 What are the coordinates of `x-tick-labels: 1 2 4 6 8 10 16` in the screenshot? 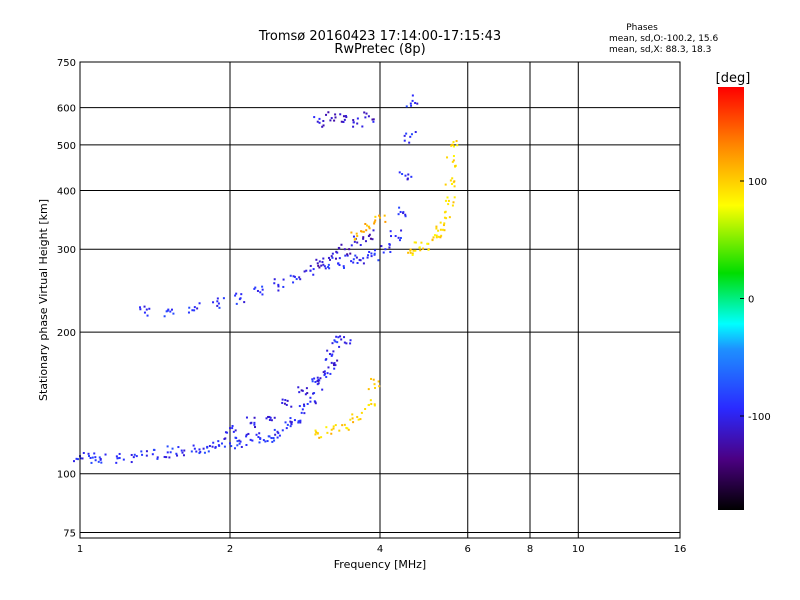 It's located at (382, 549).